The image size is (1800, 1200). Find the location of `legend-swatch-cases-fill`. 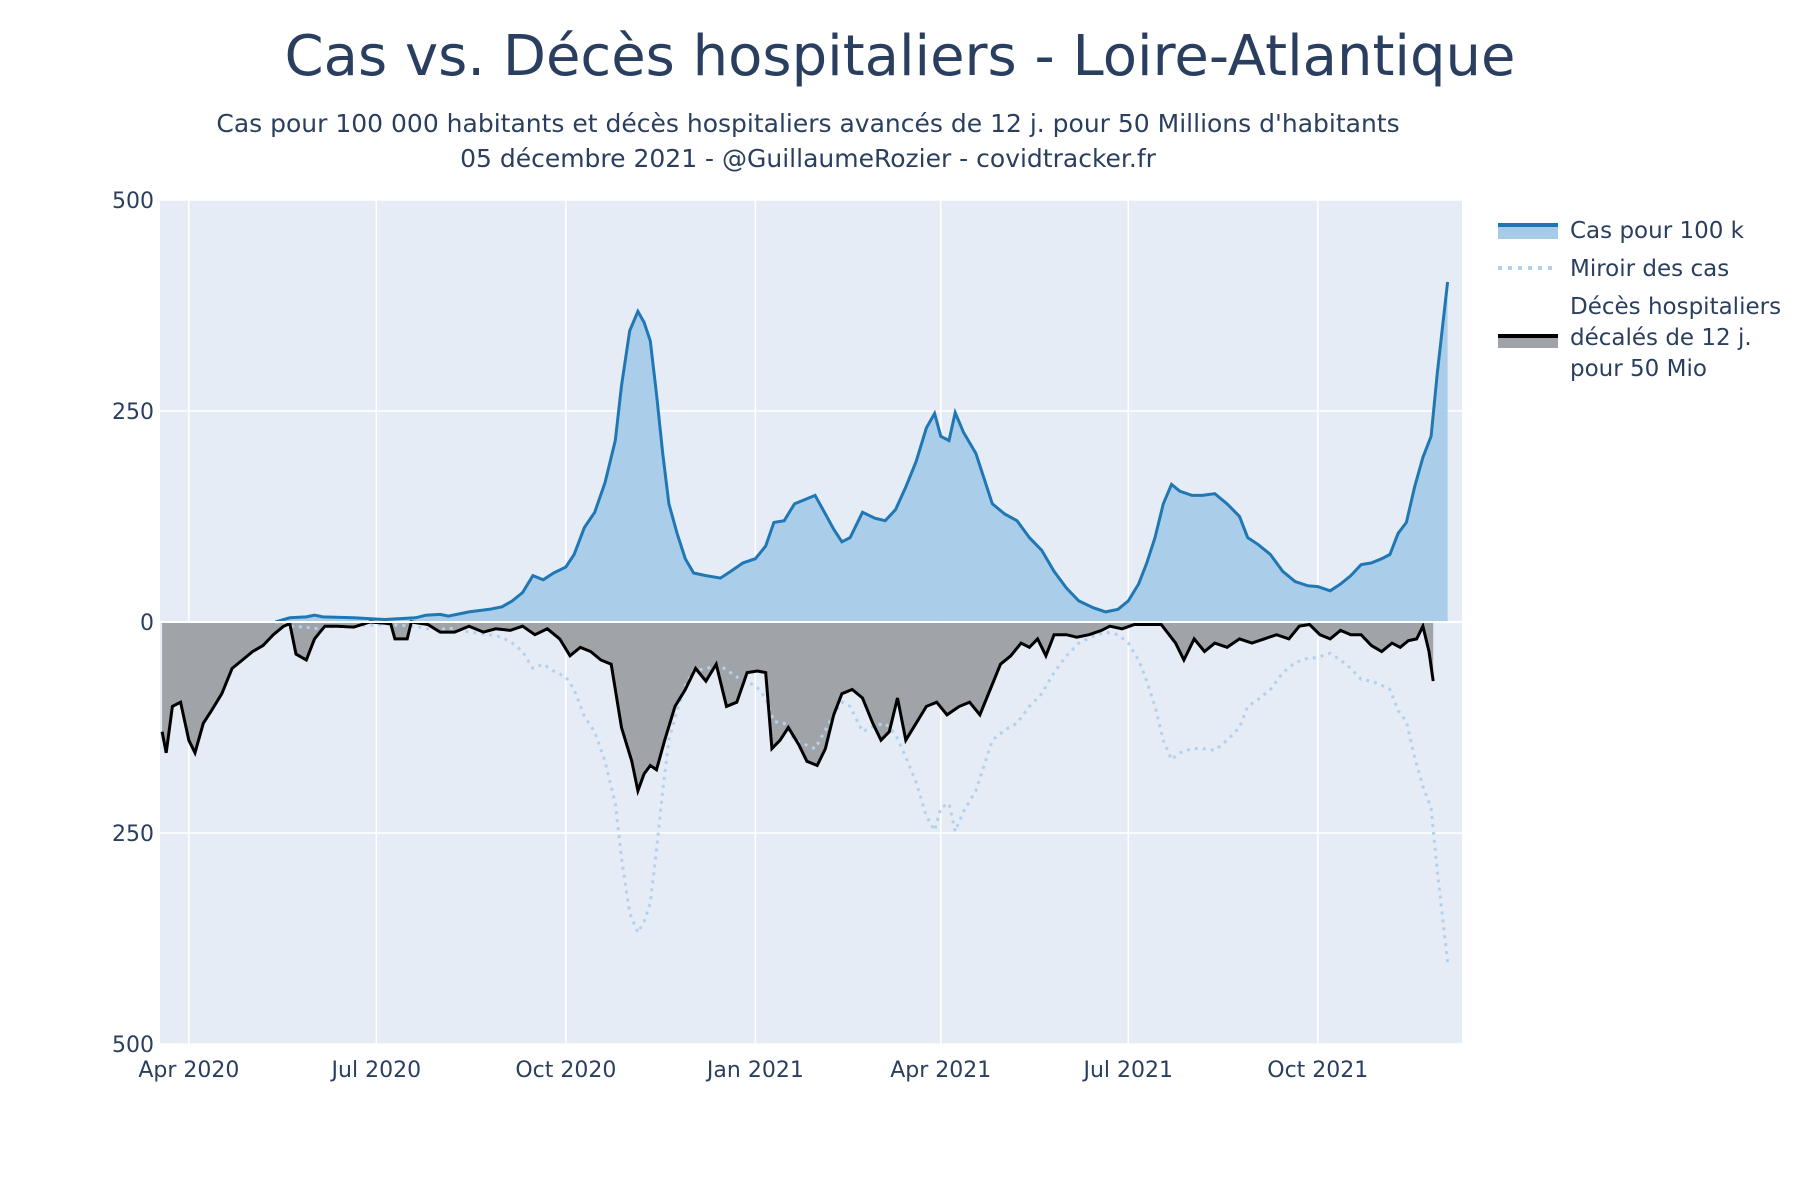

legend-swatch-cases-fill is located at coordinates (1528, 232).